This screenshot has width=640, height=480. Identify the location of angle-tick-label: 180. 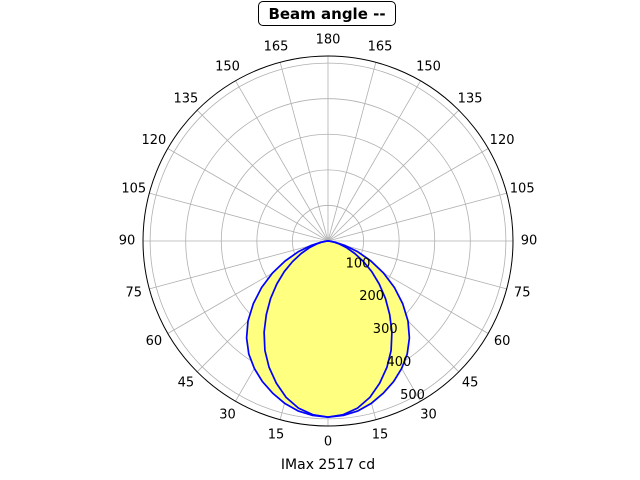
(328, 40).